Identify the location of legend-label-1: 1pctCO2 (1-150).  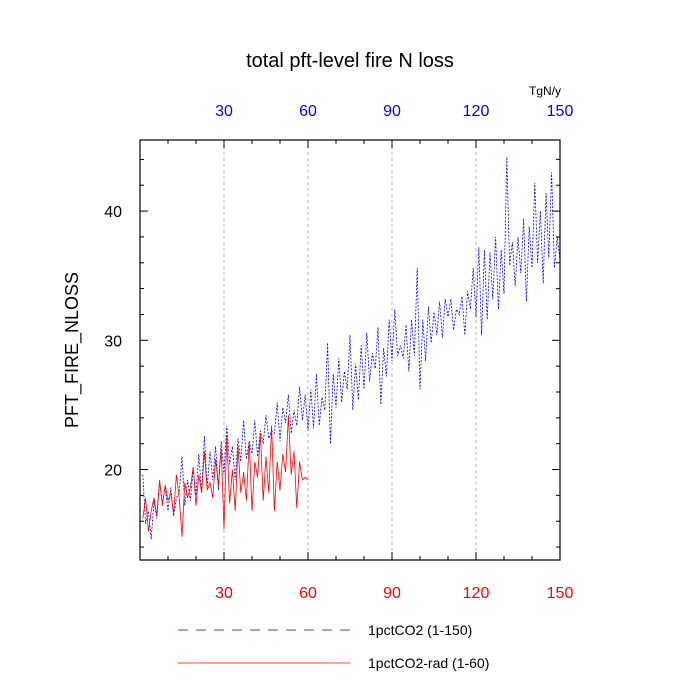
(420, 630).